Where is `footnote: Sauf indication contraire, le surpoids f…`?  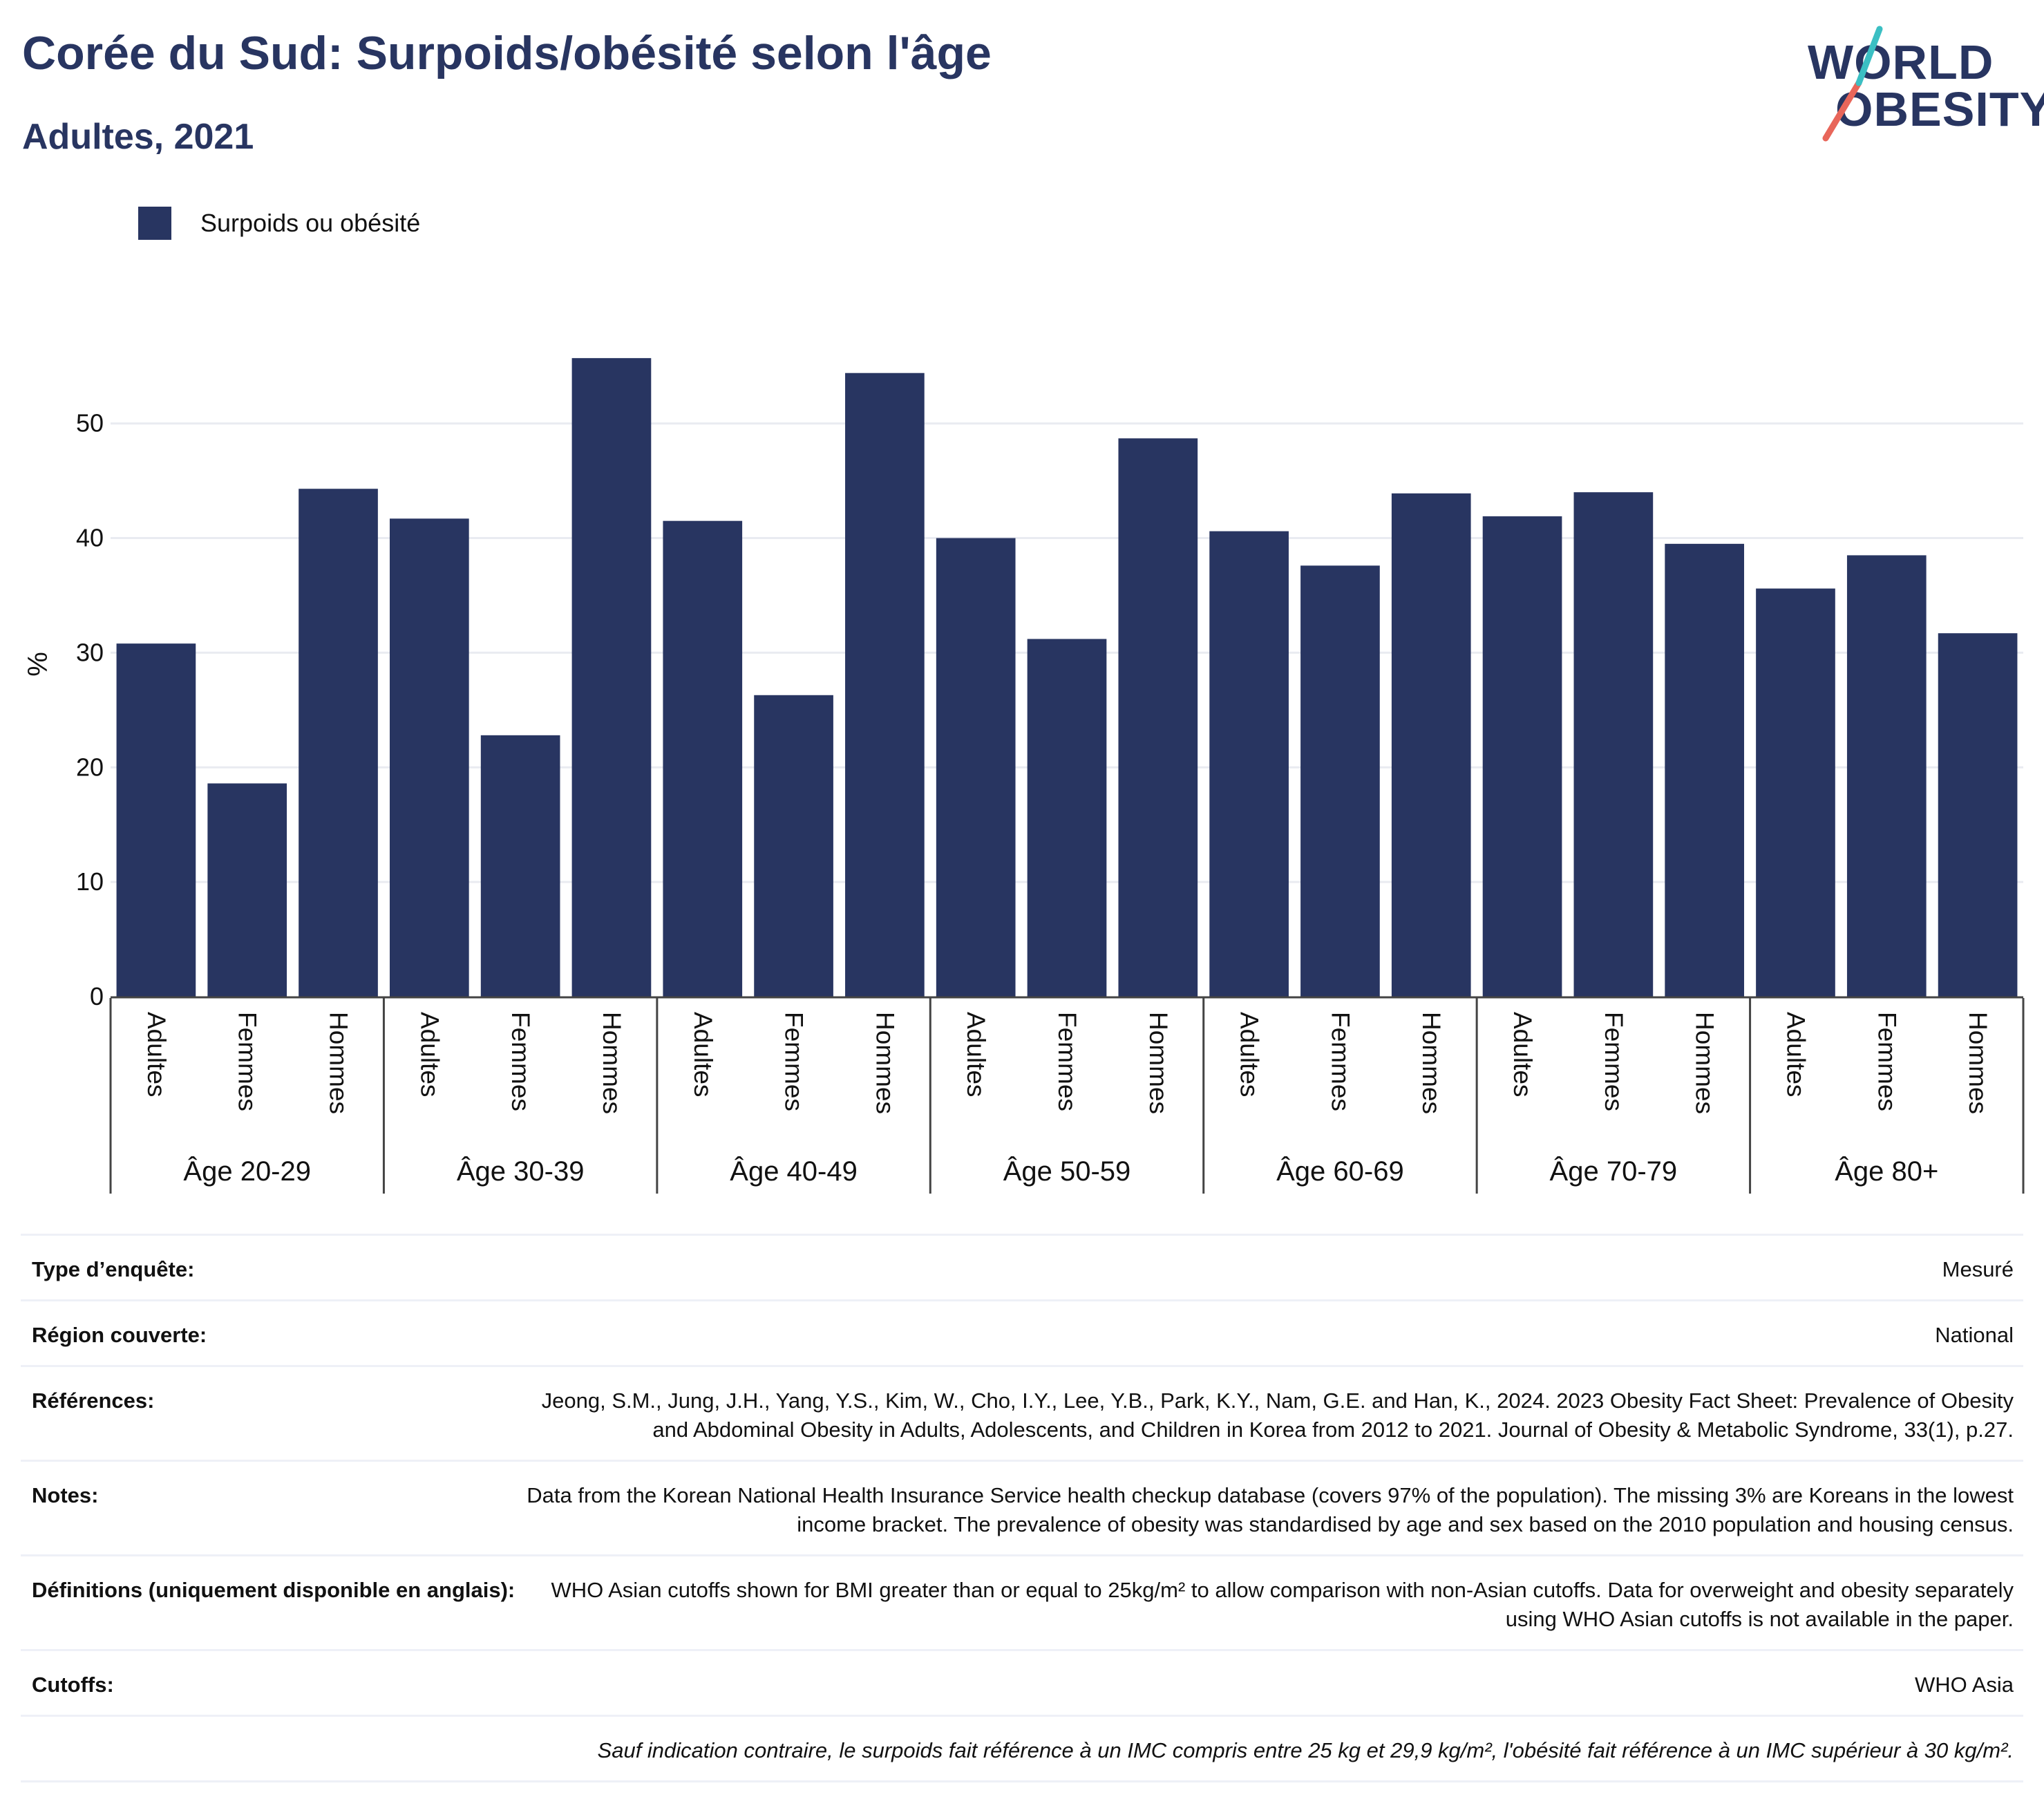 footnote: Sauf indication contraire, le surpoids f… is located at coordinates (1305, 1750).